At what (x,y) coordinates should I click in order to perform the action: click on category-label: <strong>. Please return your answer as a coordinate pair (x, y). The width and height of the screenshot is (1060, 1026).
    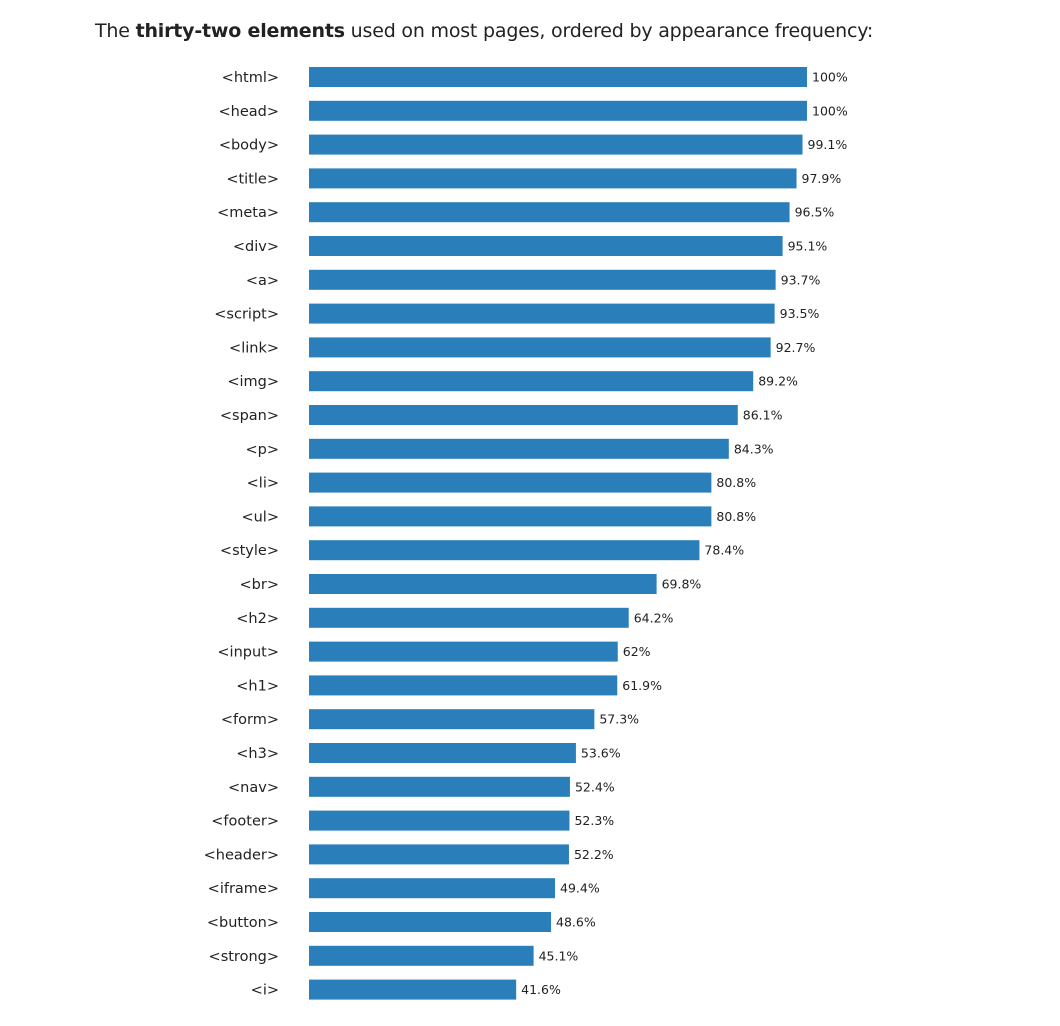
    Looking at the image, I should click on (244, 957).